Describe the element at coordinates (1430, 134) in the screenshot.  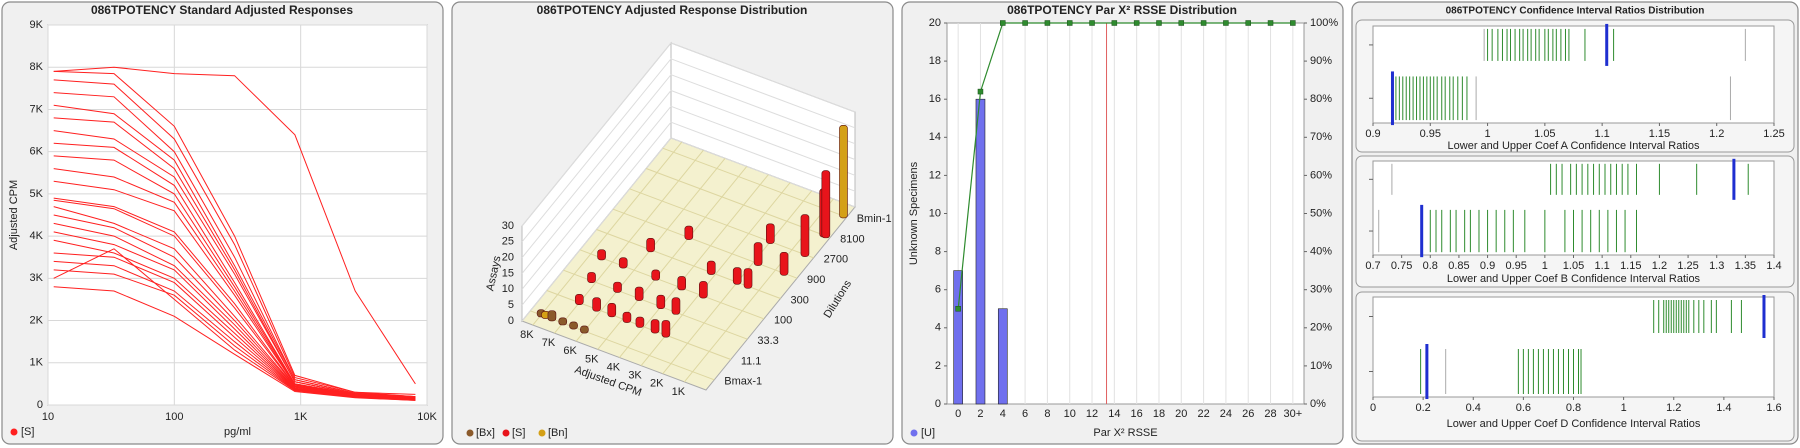
I see `x-tick-label: 0.95` at that location.